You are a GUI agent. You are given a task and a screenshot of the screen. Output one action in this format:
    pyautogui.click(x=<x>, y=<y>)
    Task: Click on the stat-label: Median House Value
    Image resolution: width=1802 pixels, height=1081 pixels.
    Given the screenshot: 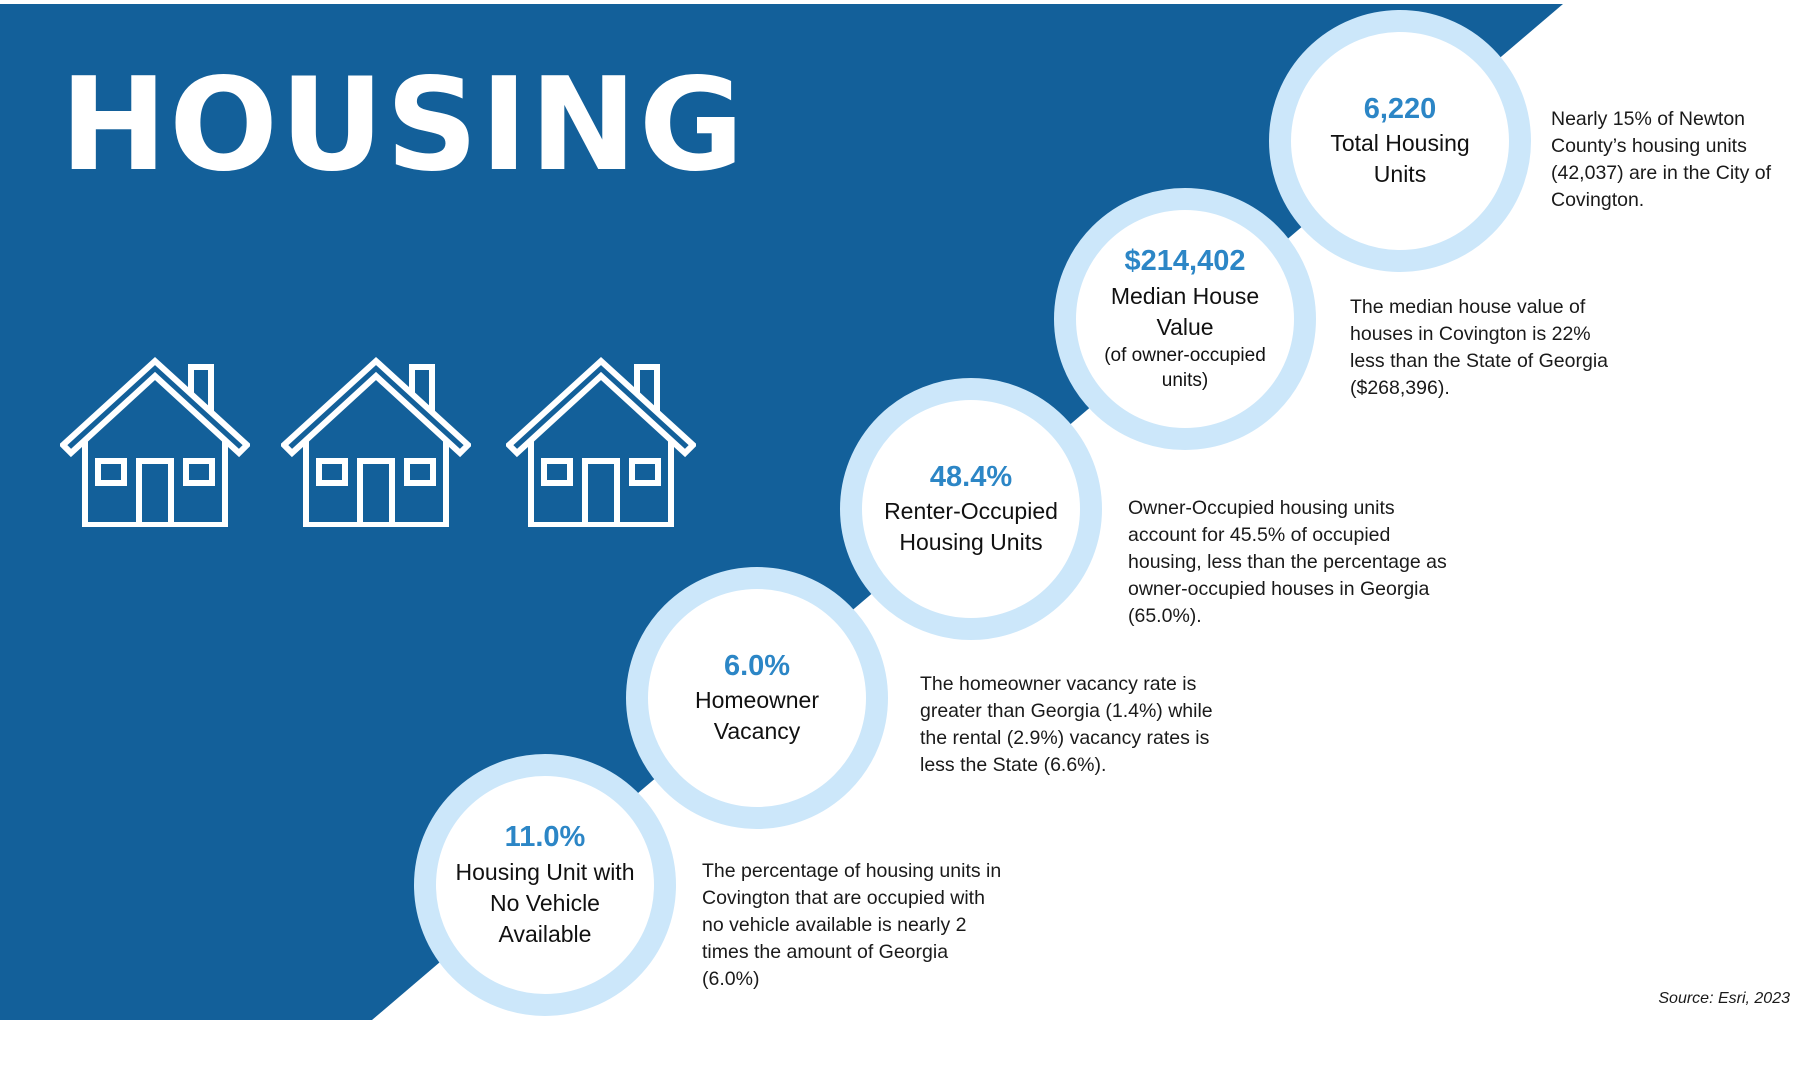 What is the action you would take?
    pyautogui.click(x=1185, y=311)
    